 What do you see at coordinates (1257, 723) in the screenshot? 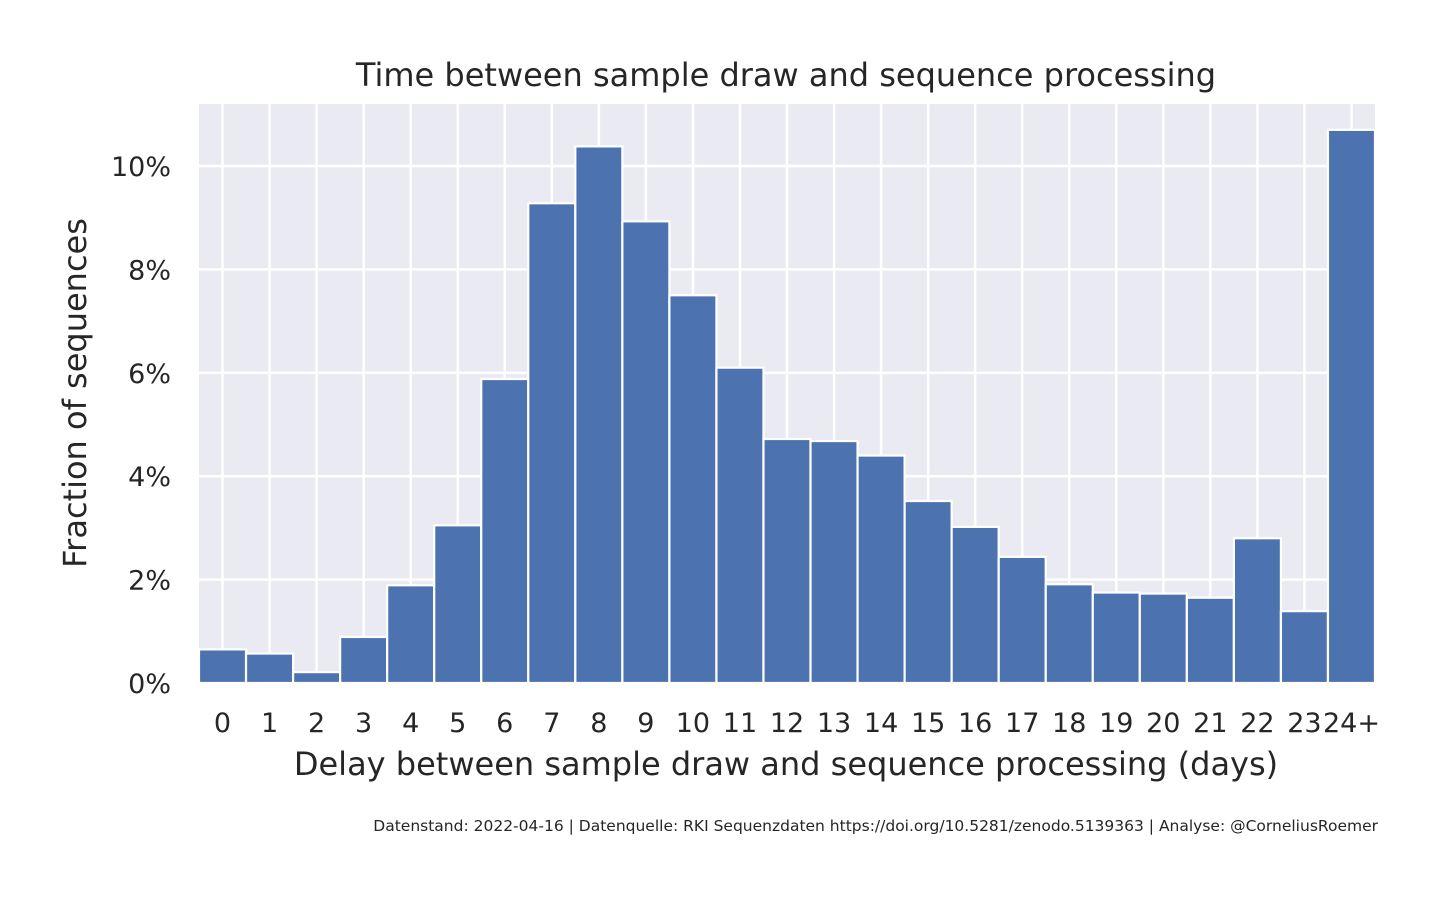
I see `x-tick-label: 22` at bounding box center [1257, 723].